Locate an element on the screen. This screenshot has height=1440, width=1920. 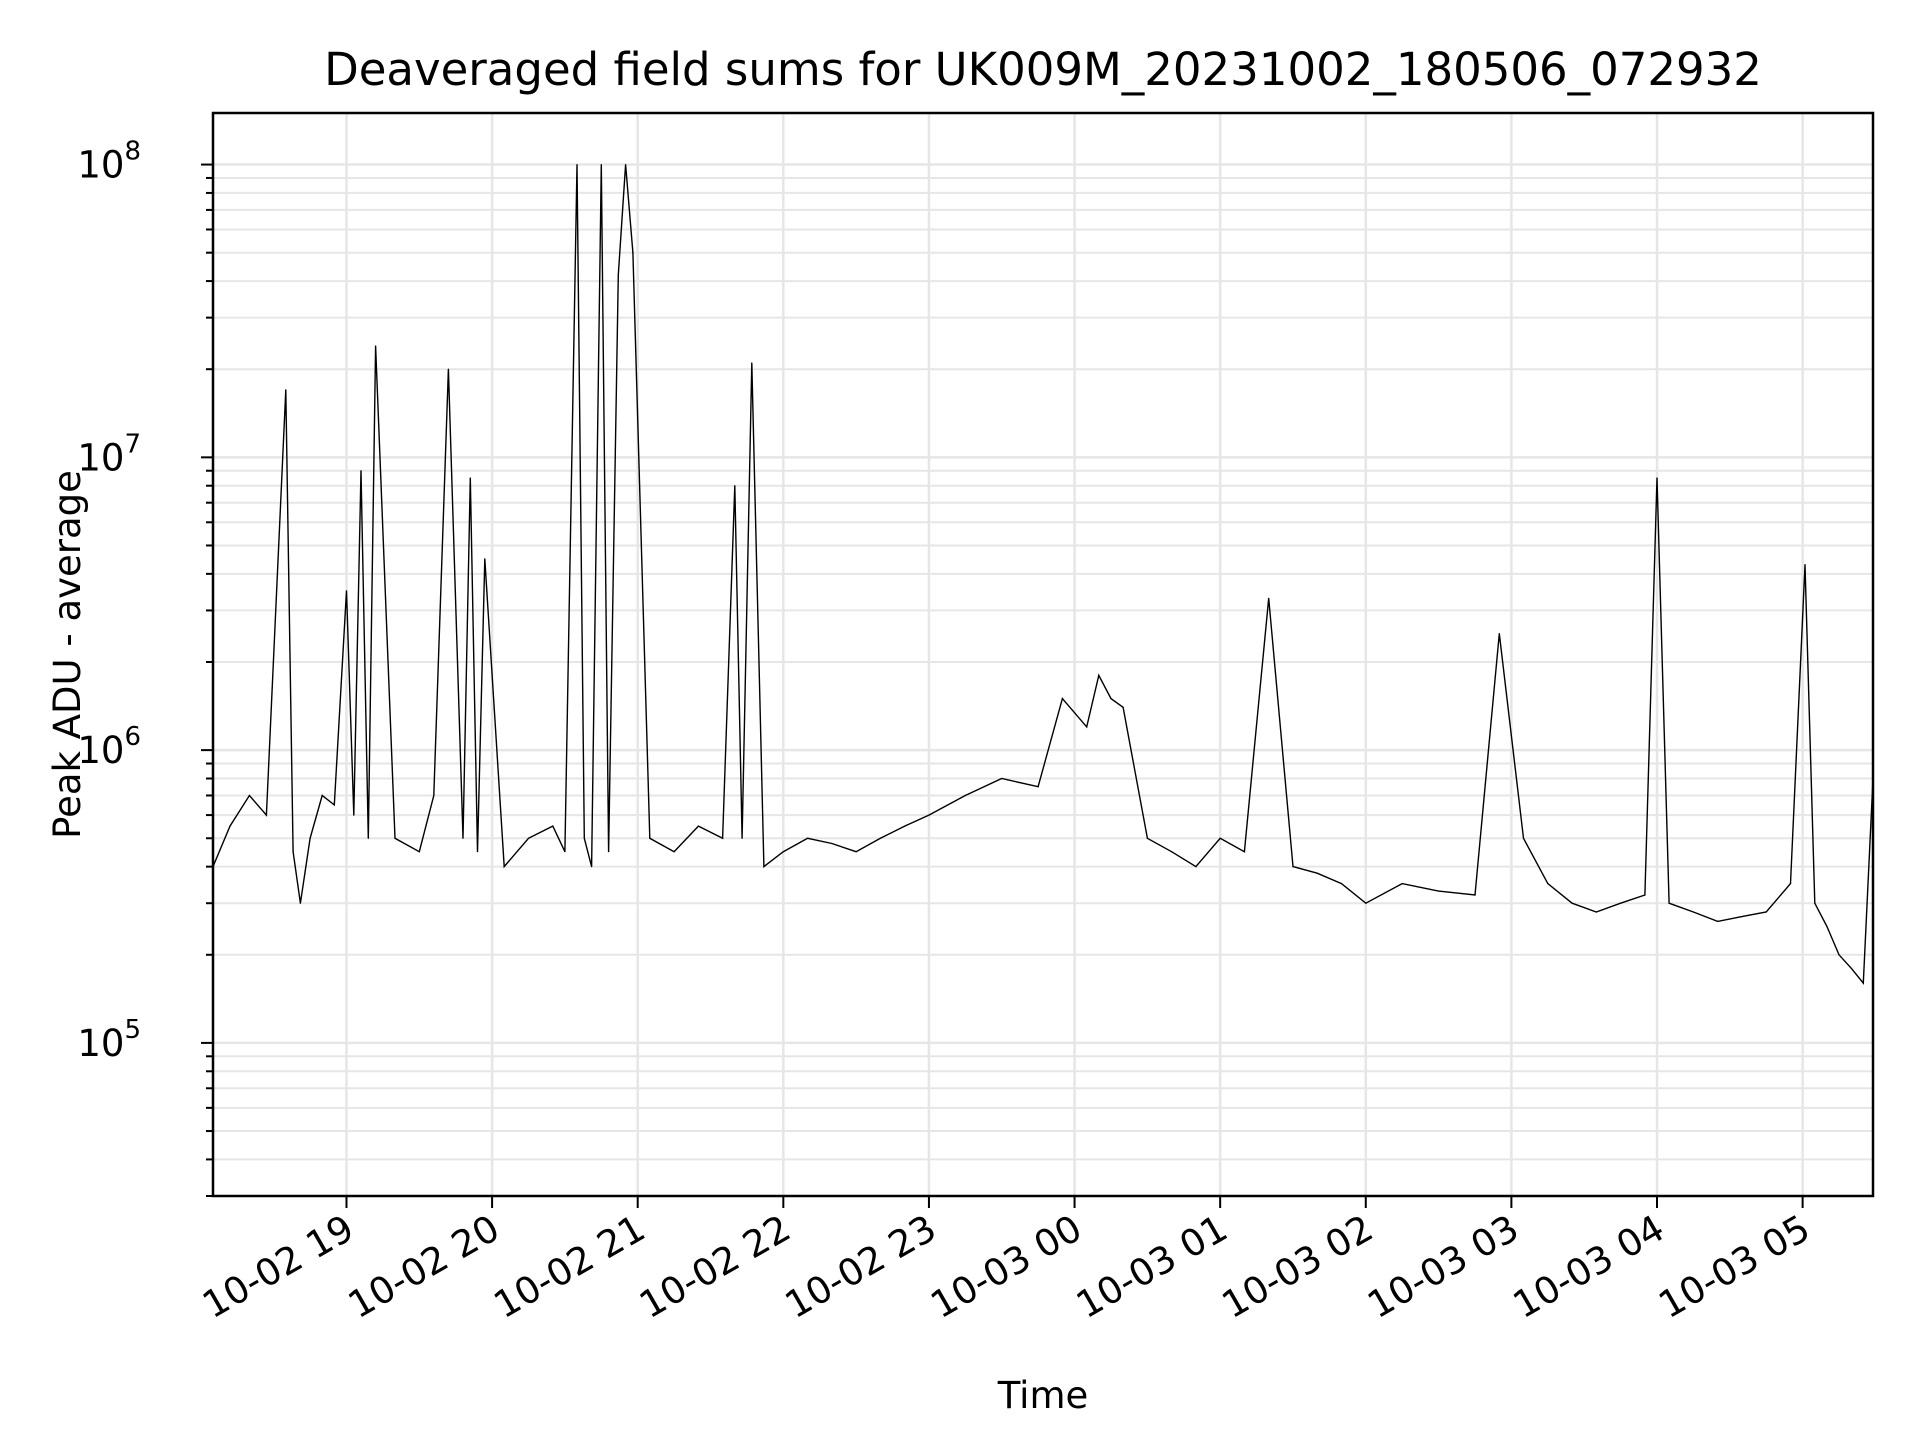
y-tick-exponent: 5 is located at coordinates (132, 1030).